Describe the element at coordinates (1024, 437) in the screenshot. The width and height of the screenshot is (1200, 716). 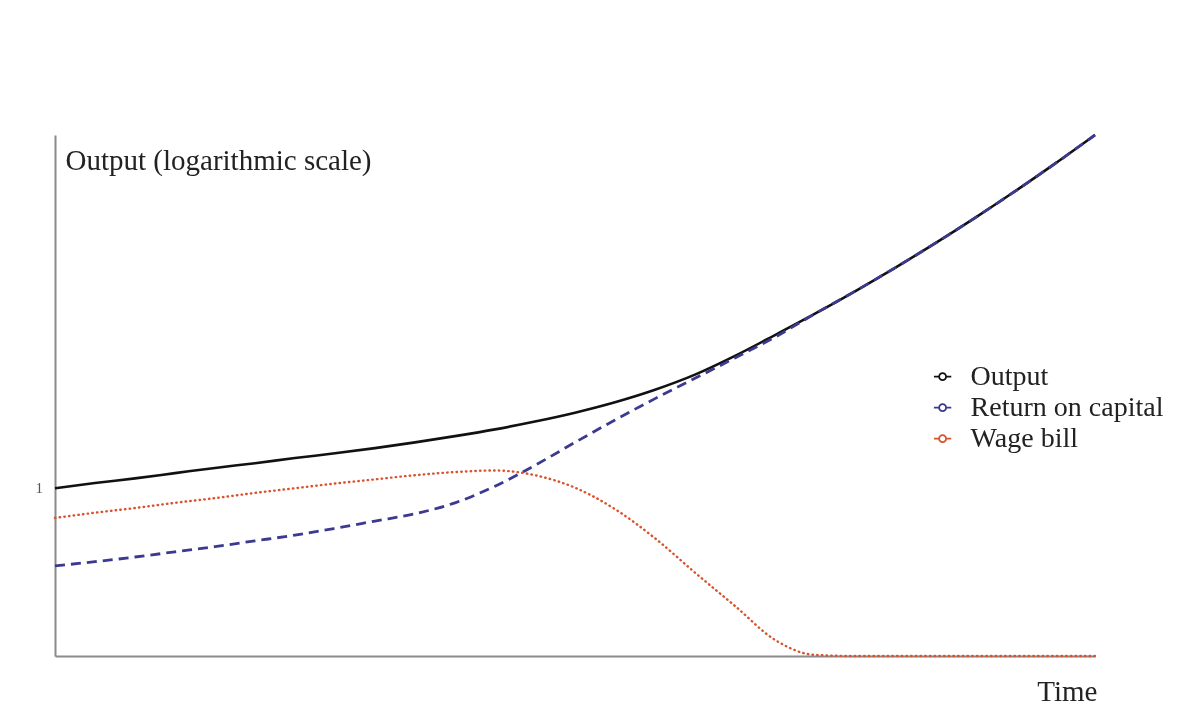
I see `legend-label: Wage bill` at that location.